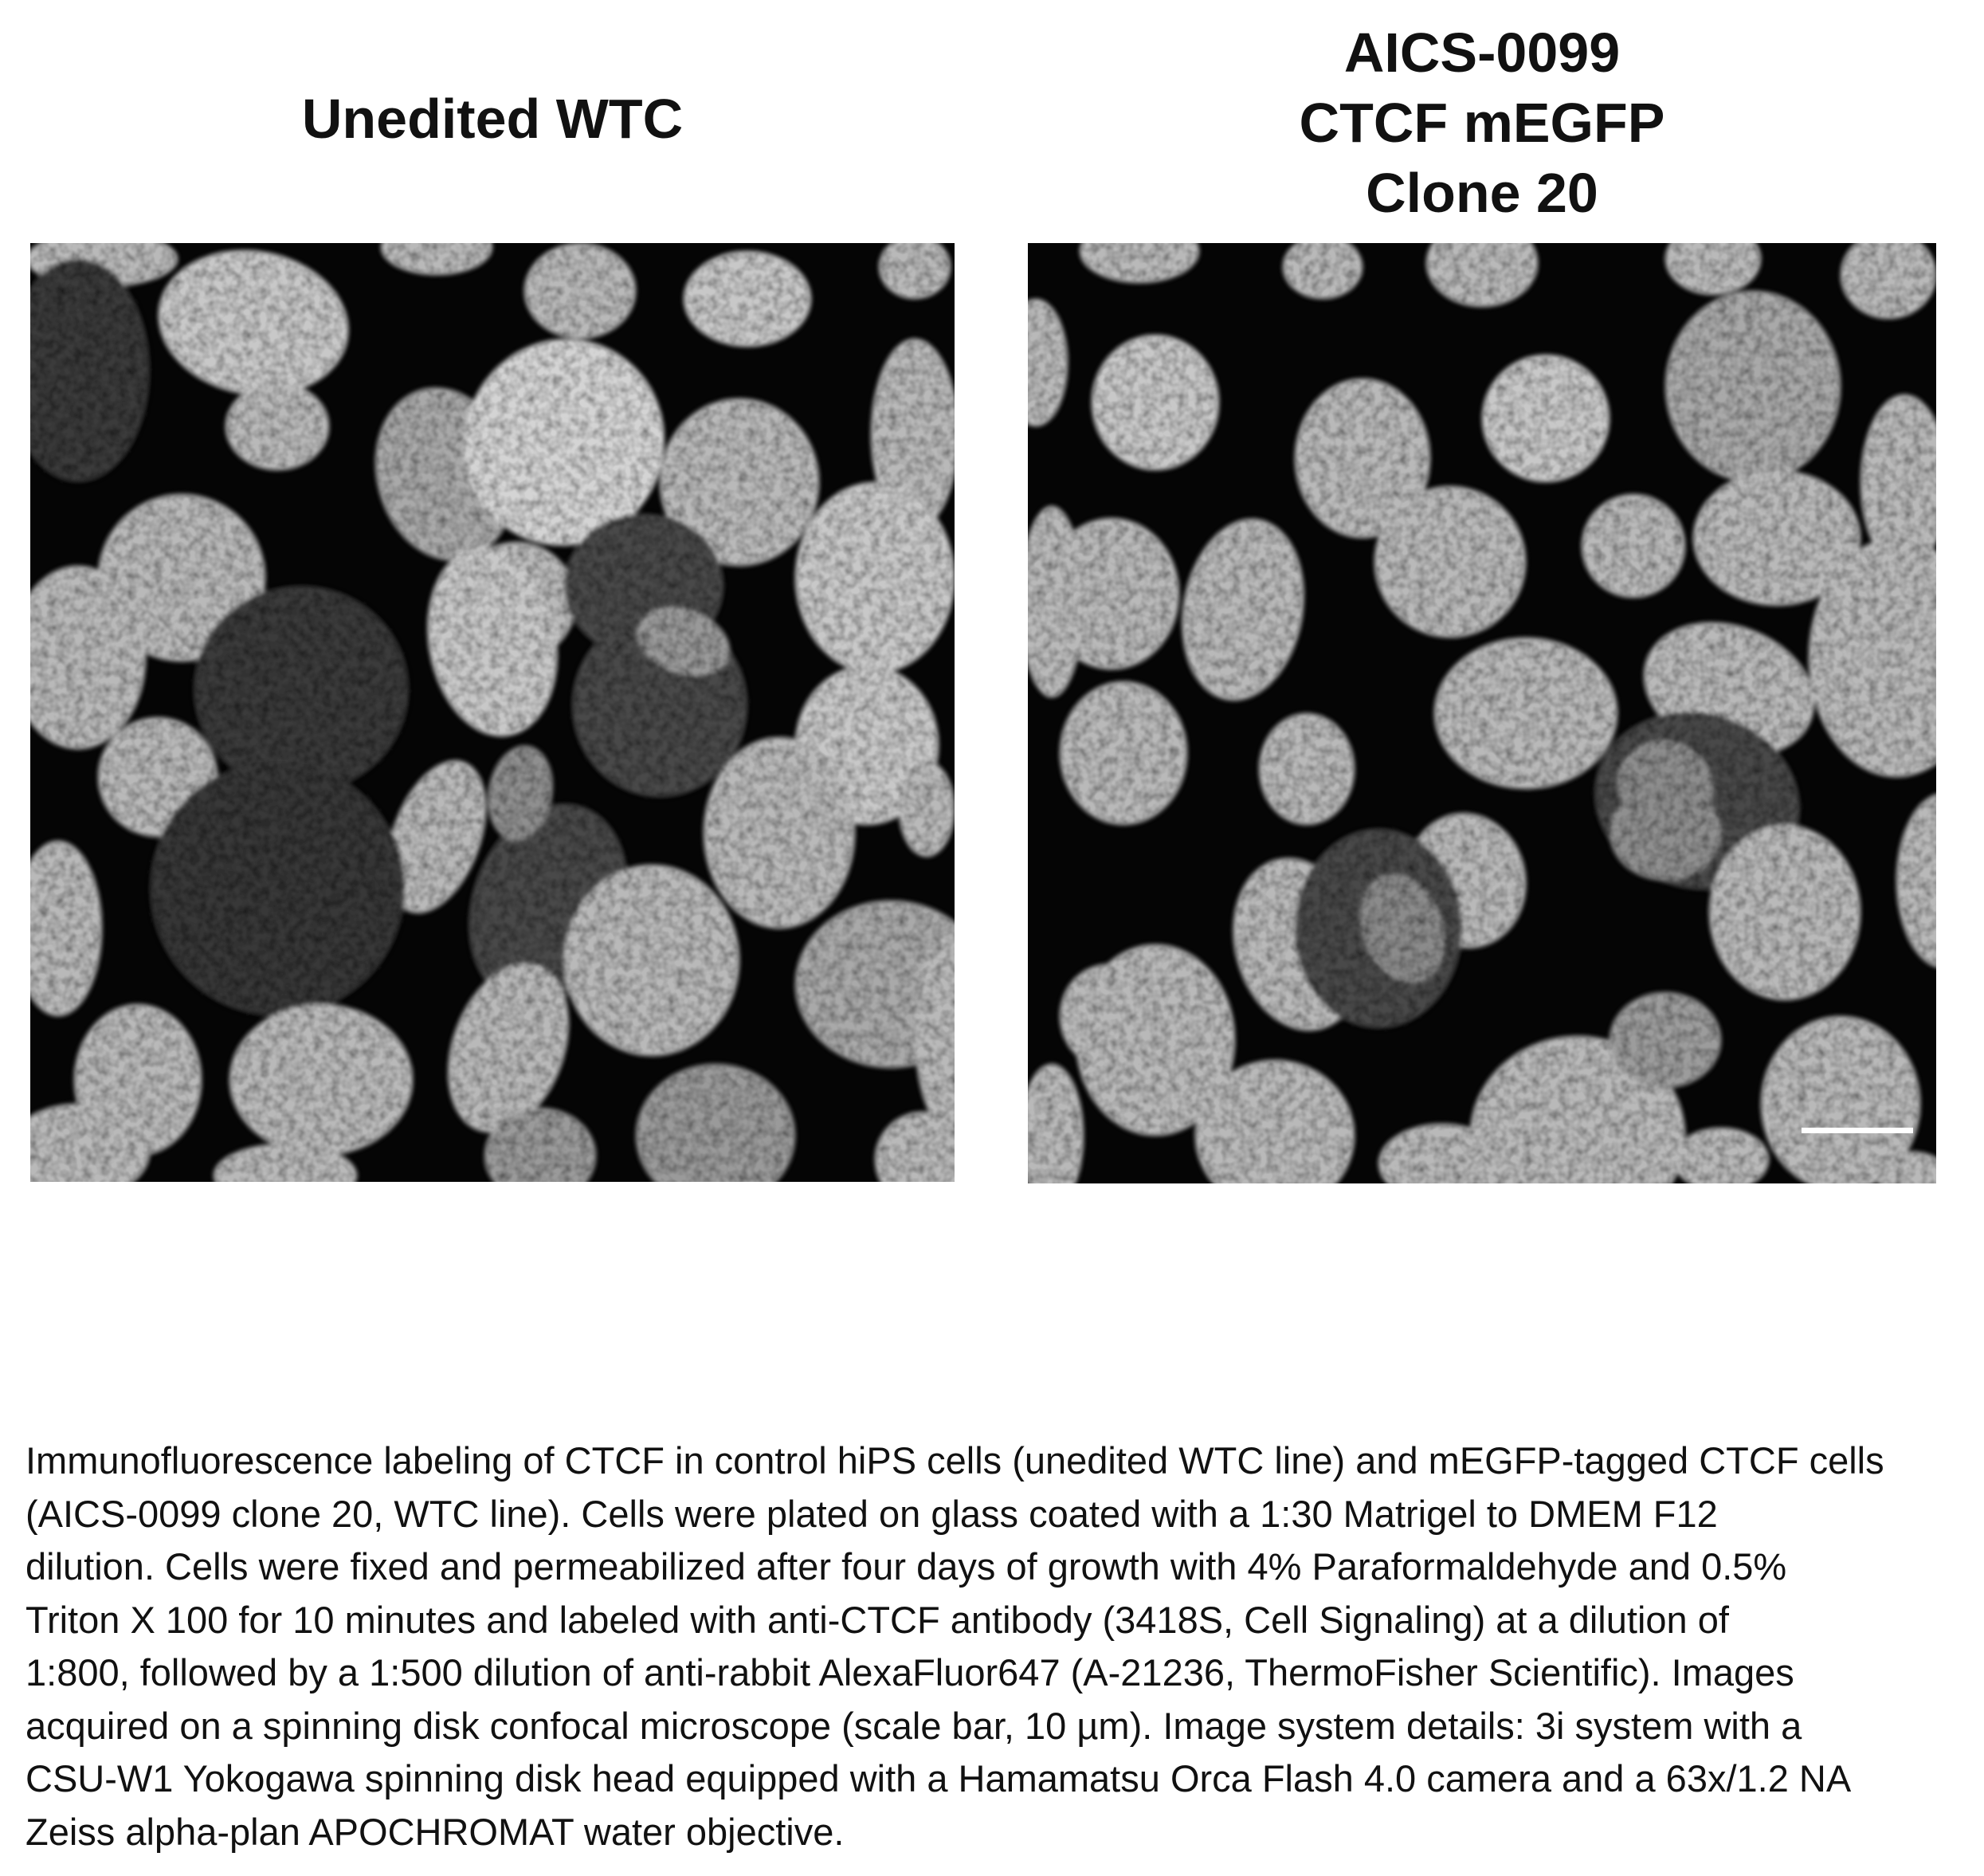 The height and width of the screenshot is (1876, 1984). I want to click on right-title-line-2: CTCF mEGFP, so click(1482, 123).